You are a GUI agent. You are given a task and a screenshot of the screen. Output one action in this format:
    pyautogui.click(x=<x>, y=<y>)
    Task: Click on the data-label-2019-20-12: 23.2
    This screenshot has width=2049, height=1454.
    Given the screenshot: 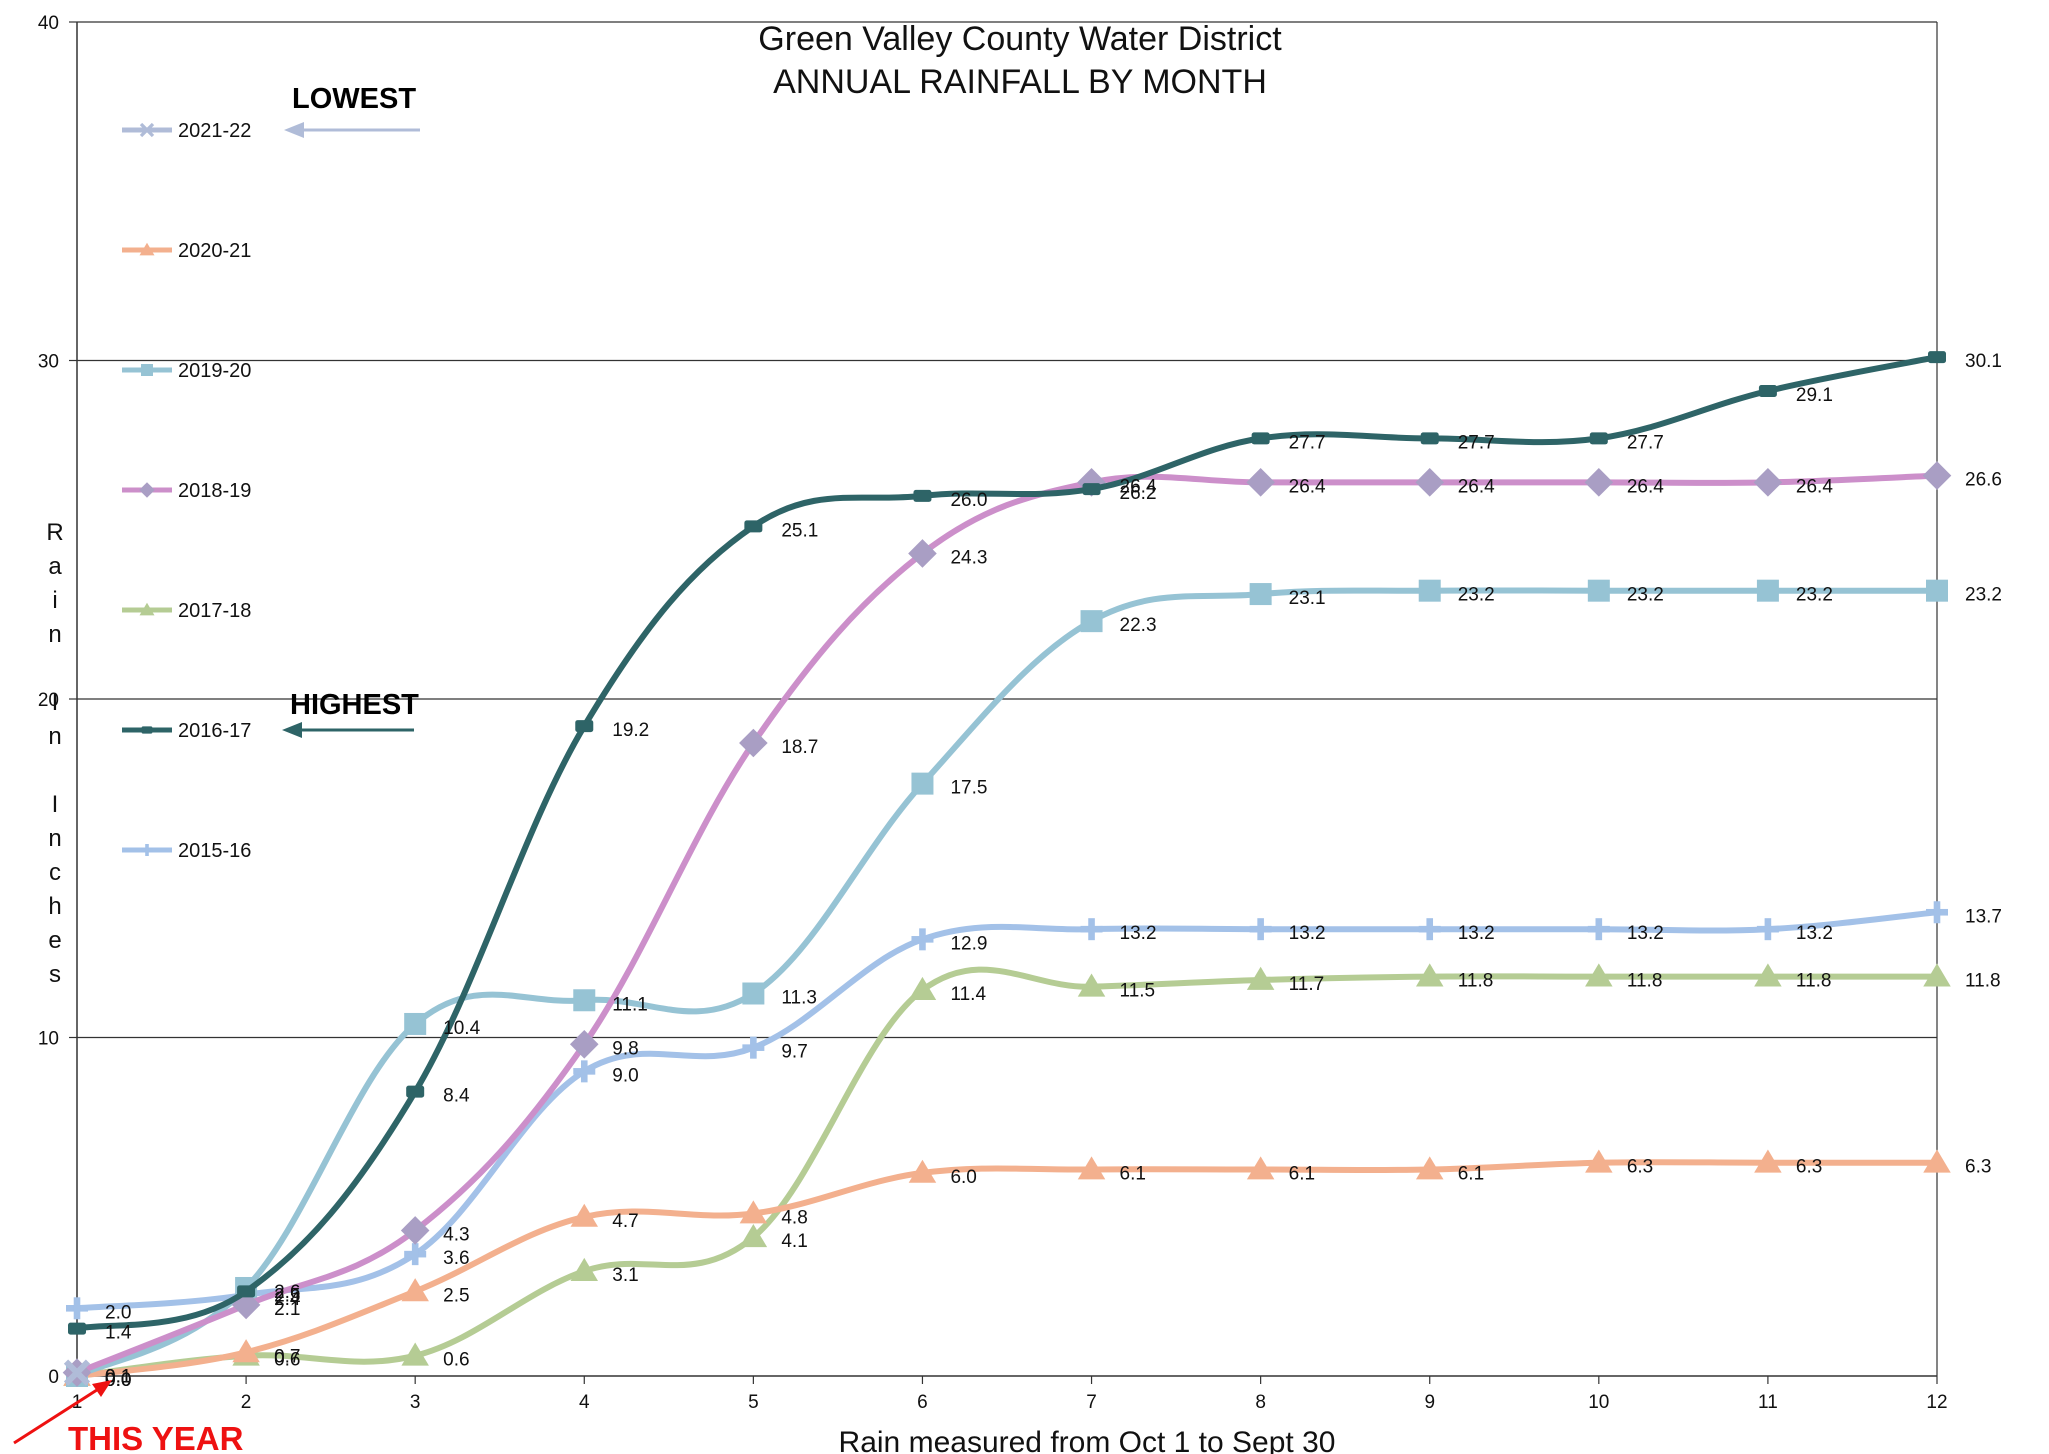 What is the action you would take?
    pyautogui.click(x=1983, y=595)
    